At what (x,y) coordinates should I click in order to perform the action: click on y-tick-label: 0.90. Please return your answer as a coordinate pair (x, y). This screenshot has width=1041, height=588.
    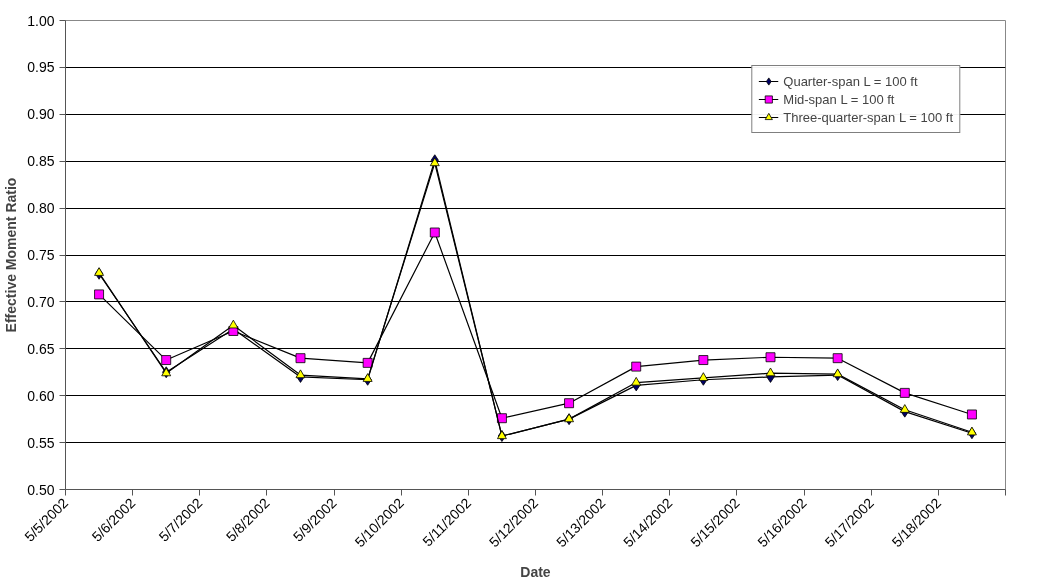
    Looking at the image, I should click on (41, 114).